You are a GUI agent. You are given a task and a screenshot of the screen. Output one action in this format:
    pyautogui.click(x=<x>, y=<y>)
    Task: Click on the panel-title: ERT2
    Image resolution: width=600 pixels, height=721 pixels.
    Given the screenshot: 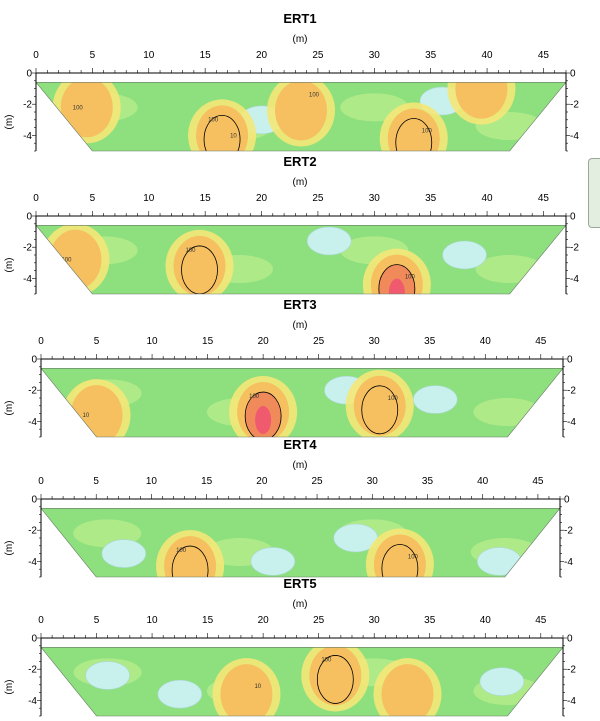 What is the action you would take?
    pyautogui.click(x=299, y=161)
    